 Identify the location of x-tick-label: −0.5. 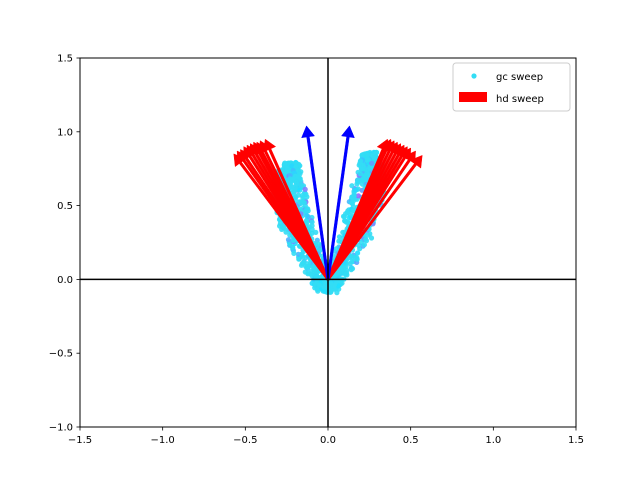
(245, 440).